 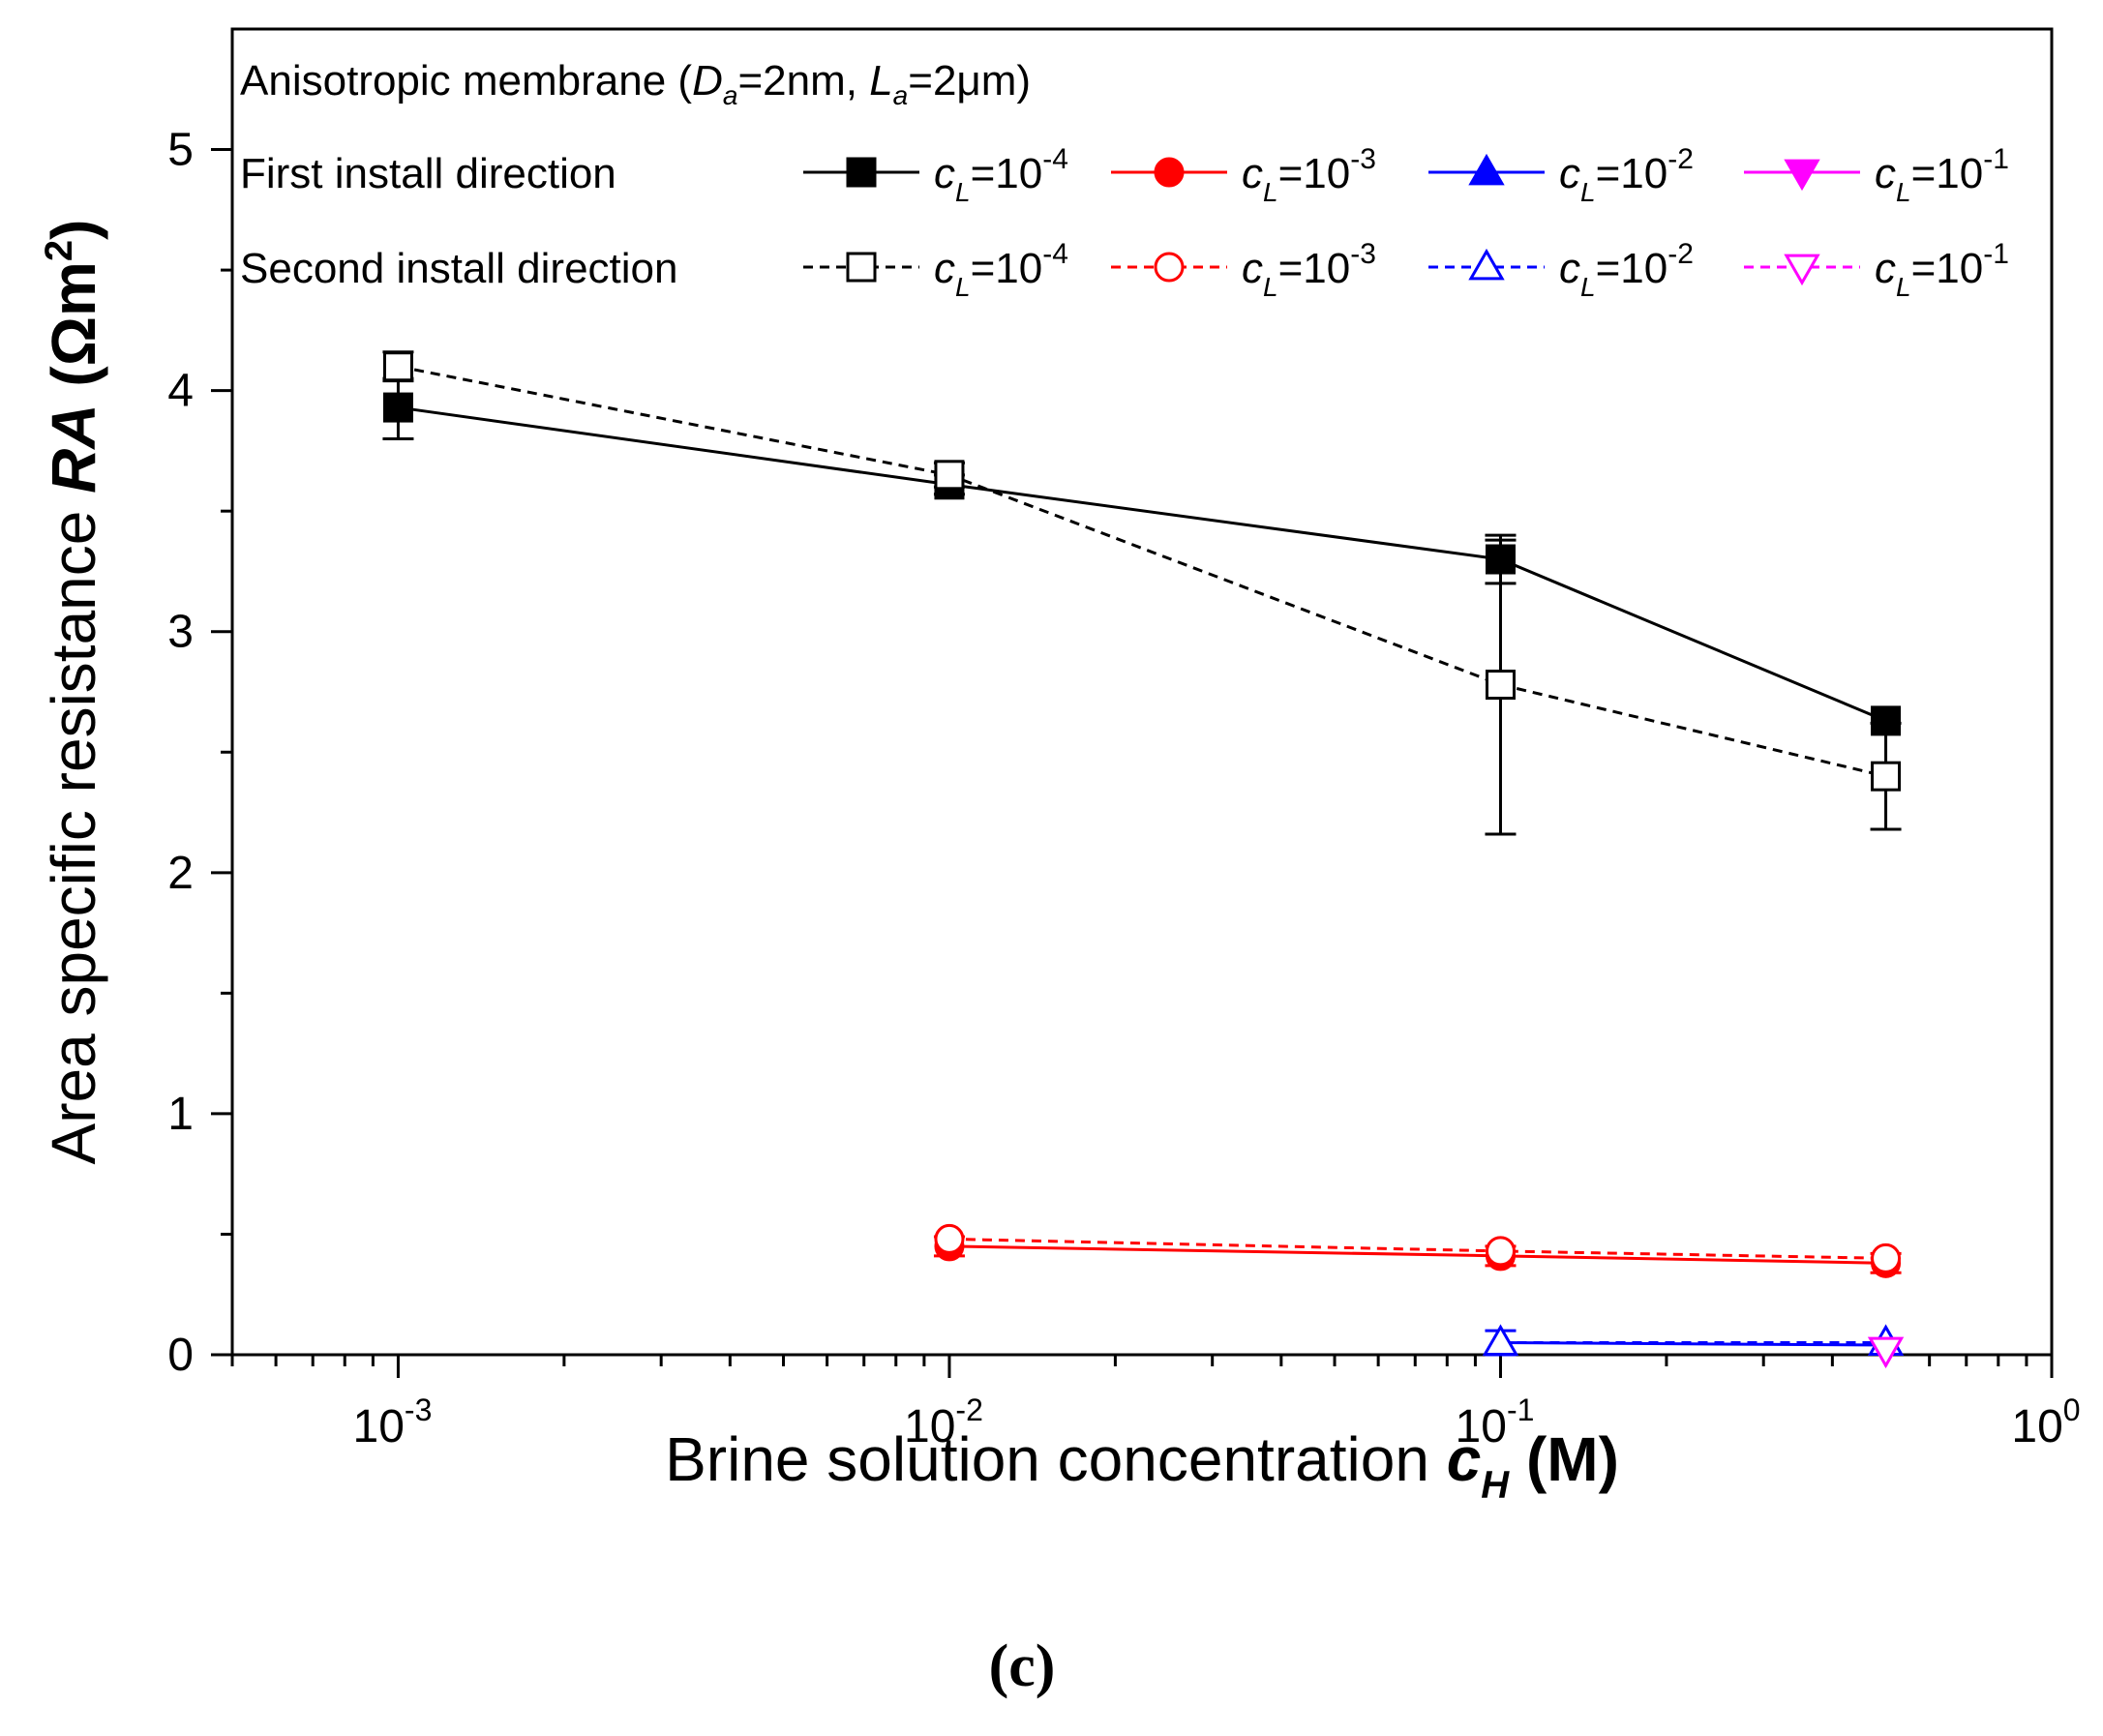 I want to click on y-tick-label: 1, so click(x=181, y=1114).